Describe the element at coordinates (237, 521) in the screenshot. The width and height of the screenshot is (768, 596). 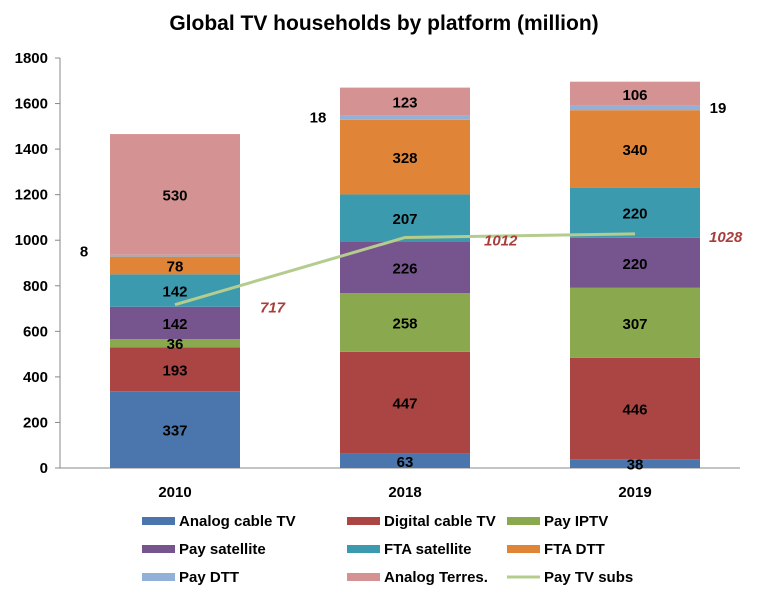
I see `legend-label: Analog cable TV` at that location.